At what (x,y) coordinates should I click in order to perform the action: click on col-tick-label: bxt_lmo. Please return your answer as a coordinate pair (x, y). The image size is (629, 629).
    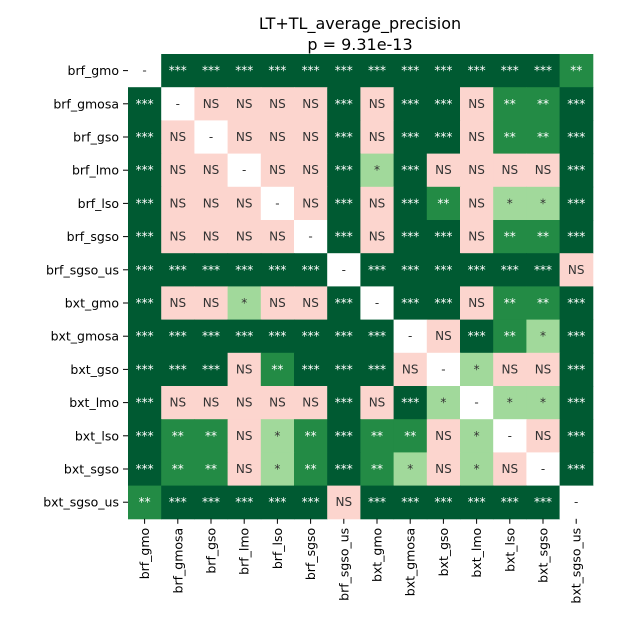
    Looking at the image, I should click on (476, 553).